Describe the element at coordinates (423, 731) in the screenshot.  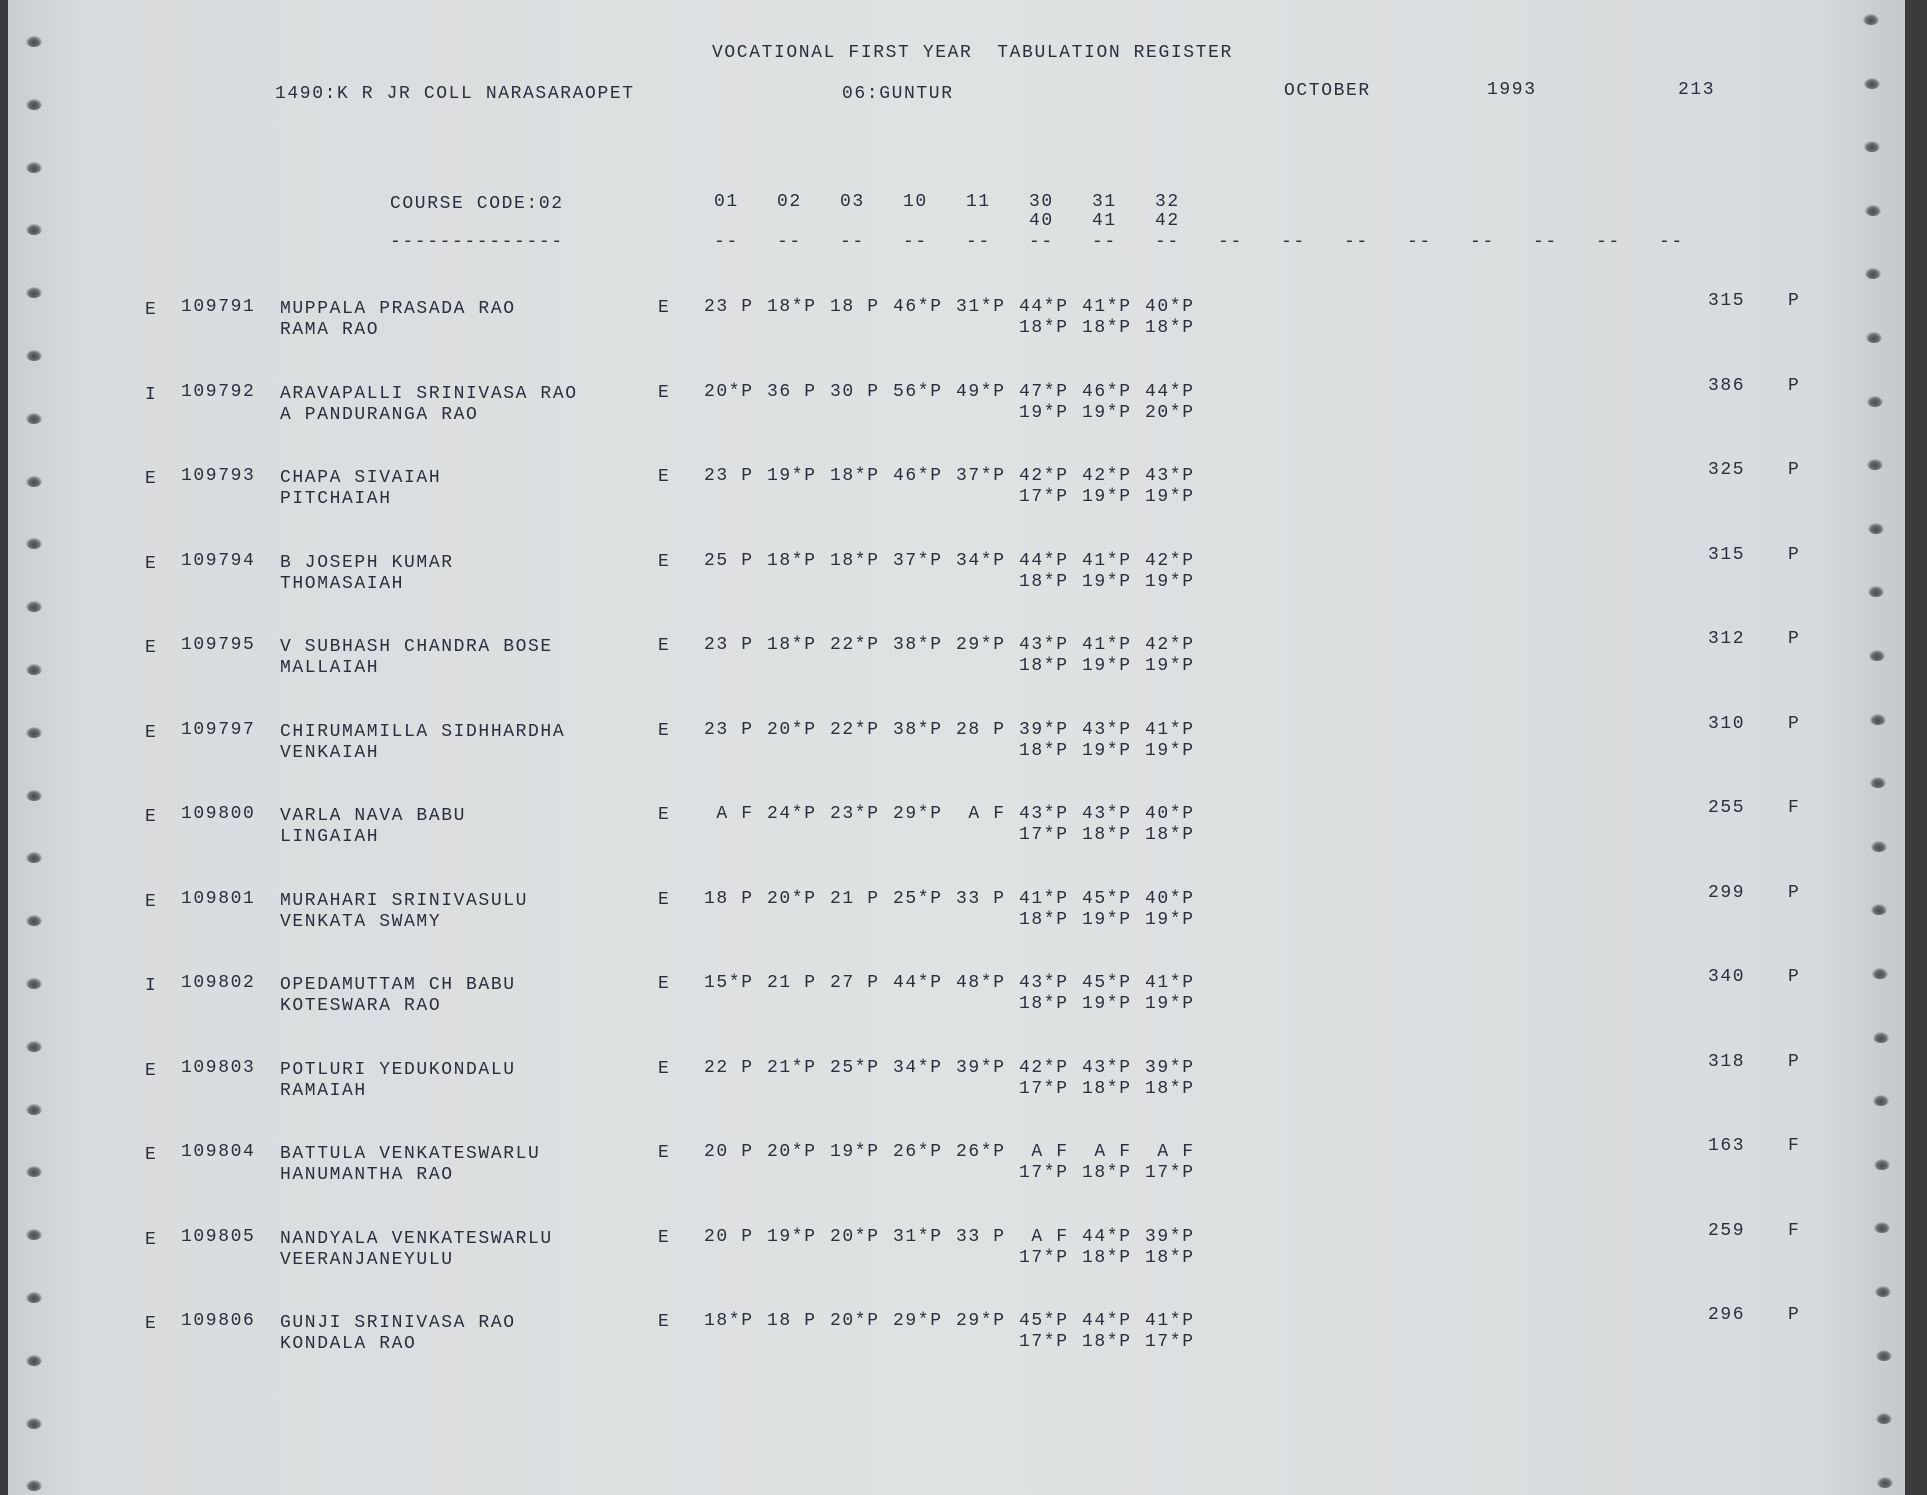
I see `student-name: CHIRUMAMILLA SIDHHARDHA` at that location.